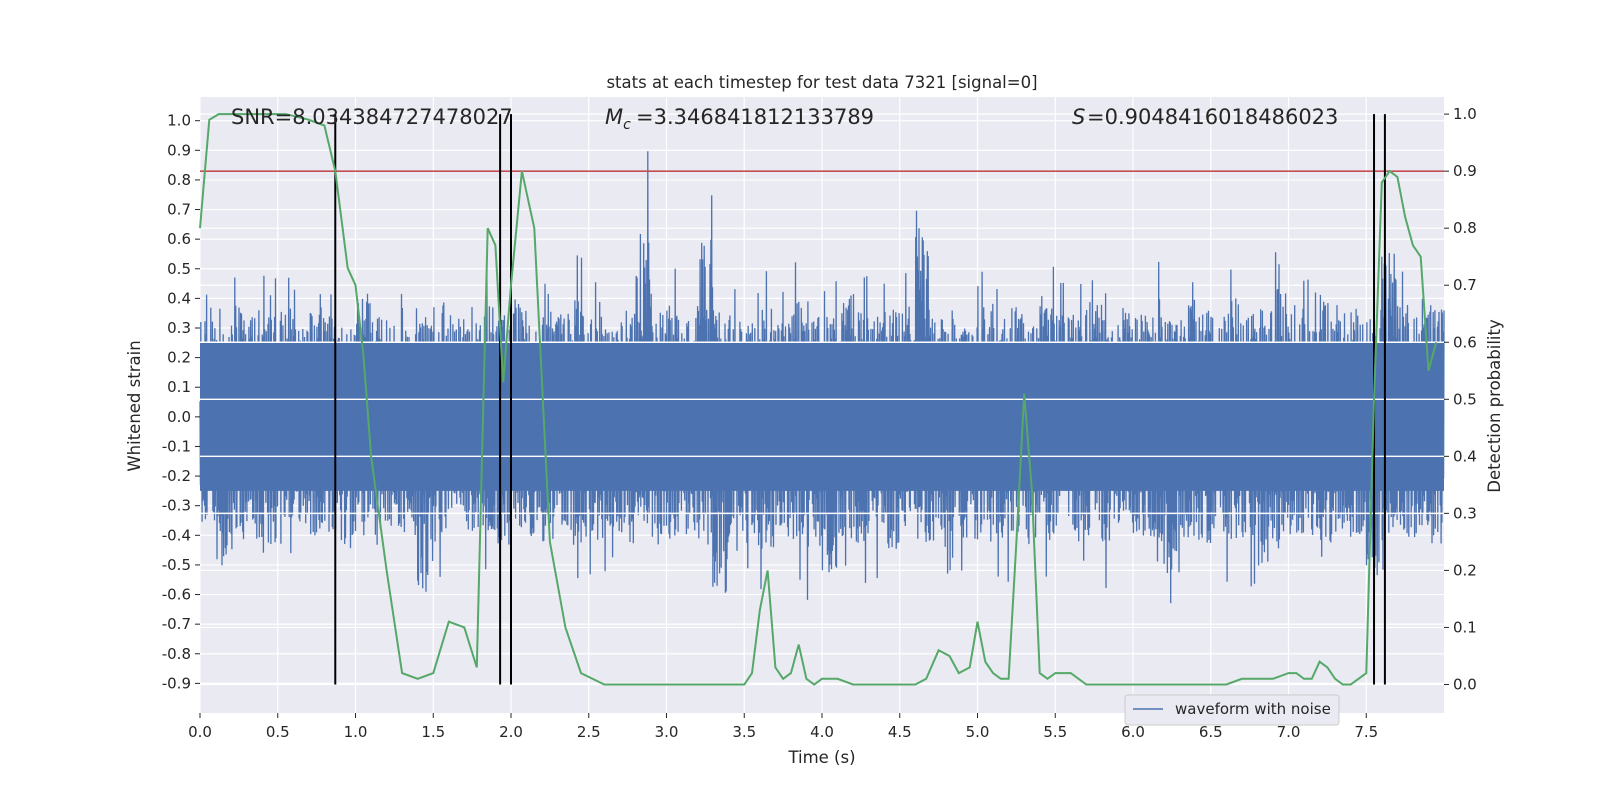 This screenshot has width=1600, height=800. What do you see at coordinates (176, 624) in the screenshot?
I see `y-tick-label: -0.7` at bounding box center [176, 624].